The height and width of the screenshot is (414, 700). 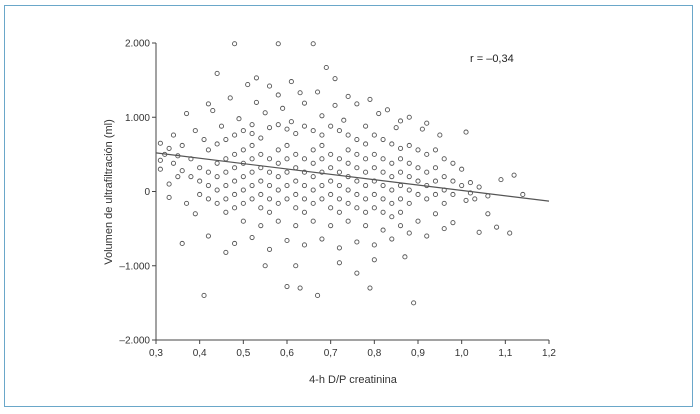 What do you see at coordinates (505, 353) in the screenshot?
I see `x-tick-label: 1,1` at bounding box center [505, 353].